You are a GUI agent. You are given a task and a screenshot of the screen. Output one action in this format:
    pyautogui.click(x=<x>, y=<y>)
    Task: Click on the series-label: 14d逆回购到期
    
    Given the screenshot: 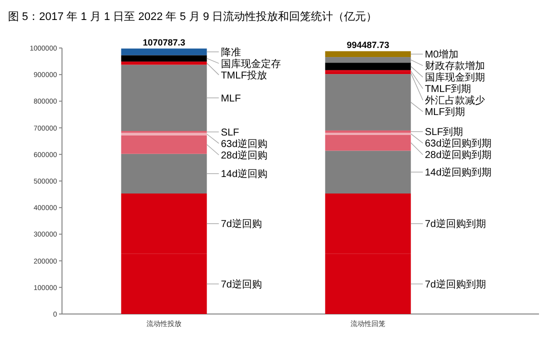 What is the action you would take?
    pyautogui.click(x=458, y=172)
    